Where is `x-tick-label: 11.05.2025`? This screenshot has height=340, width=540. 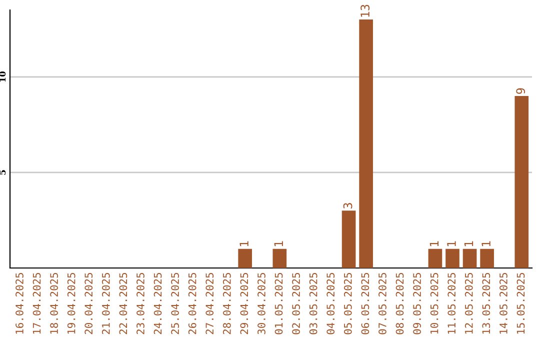 x-tick-label: 11.05.2025 is located at coordinates (452, 303).